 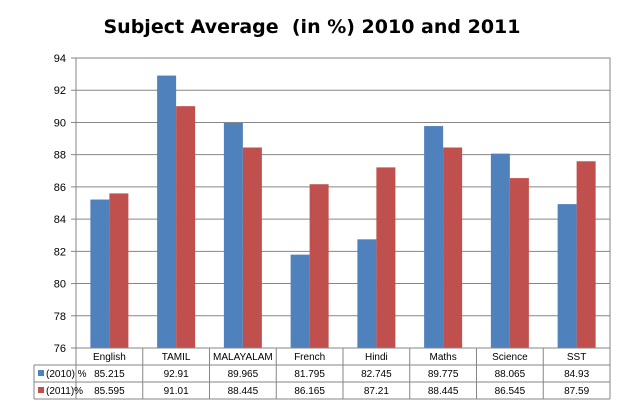 What do you see at coordinates (434, 237) in the screenshot?
I see `bar-2010-maths` at bounding box center [434, 237].